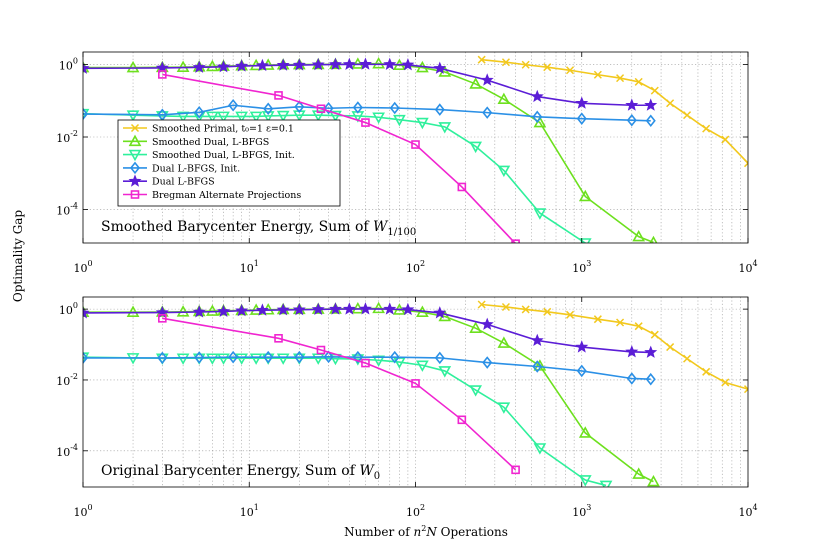 The image size is (830, 543). I want to click on legend-marker-bregman, so click(135, 194).